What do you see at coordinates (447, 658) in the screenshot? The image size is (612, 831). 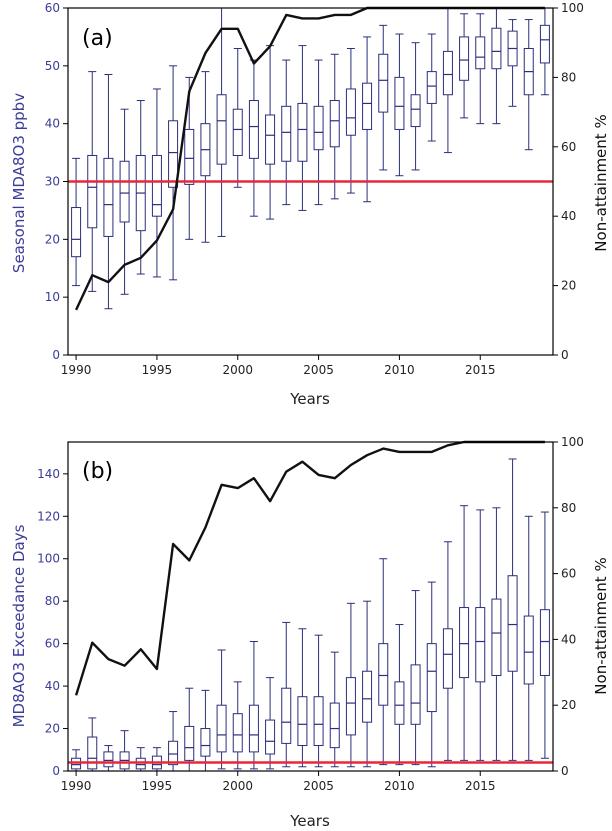 I see `b-box-2013` at bounding box center [447, 658].